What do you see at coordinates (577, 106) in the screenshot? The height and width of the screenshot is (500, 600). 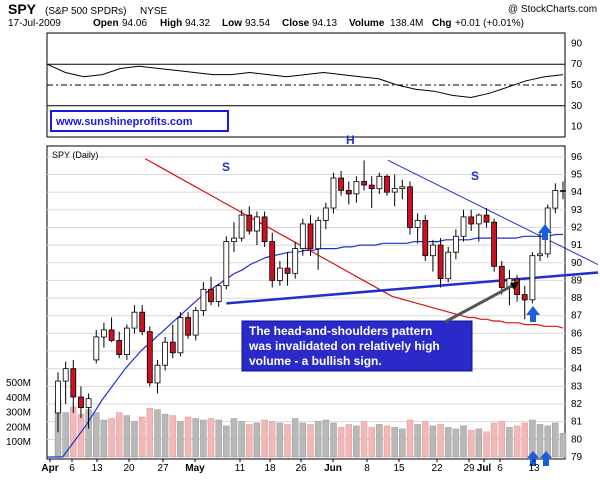 I see `rsi-tick-30: 30` at bounding box center [577, 106].